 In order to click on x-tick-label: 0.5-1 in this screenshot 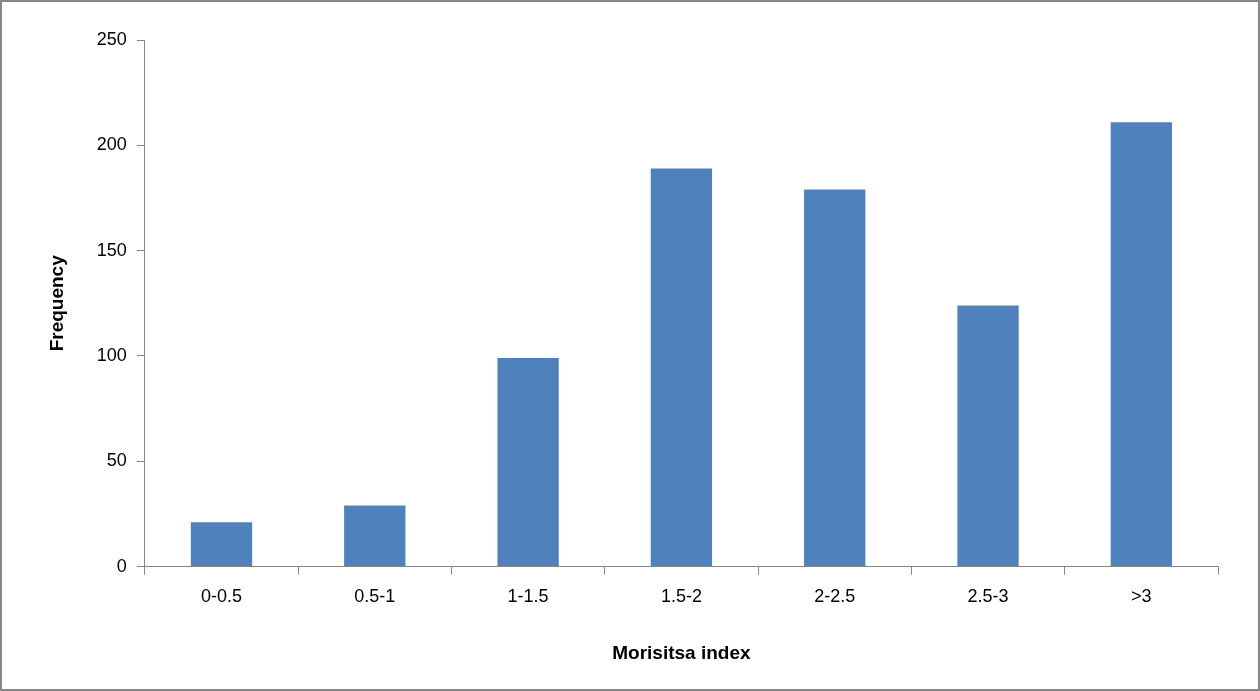, I will do `click(375, 596)`.